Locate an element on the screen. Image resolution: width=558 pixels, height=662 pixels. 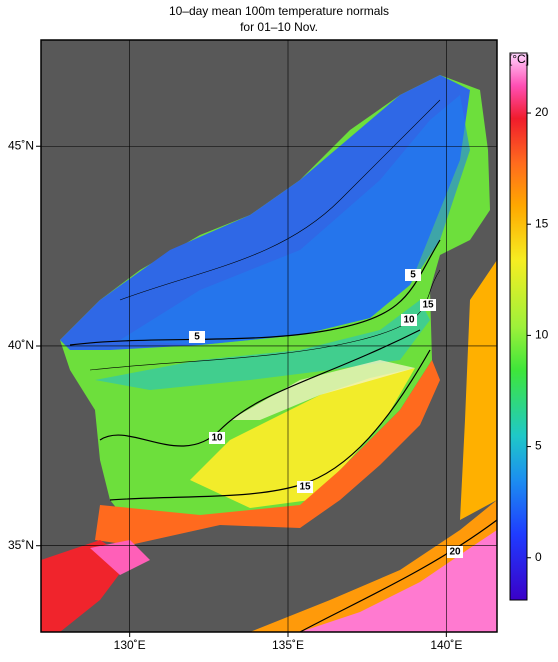
colorbar-tick-label: 20 is located at coordinates (542, 112).